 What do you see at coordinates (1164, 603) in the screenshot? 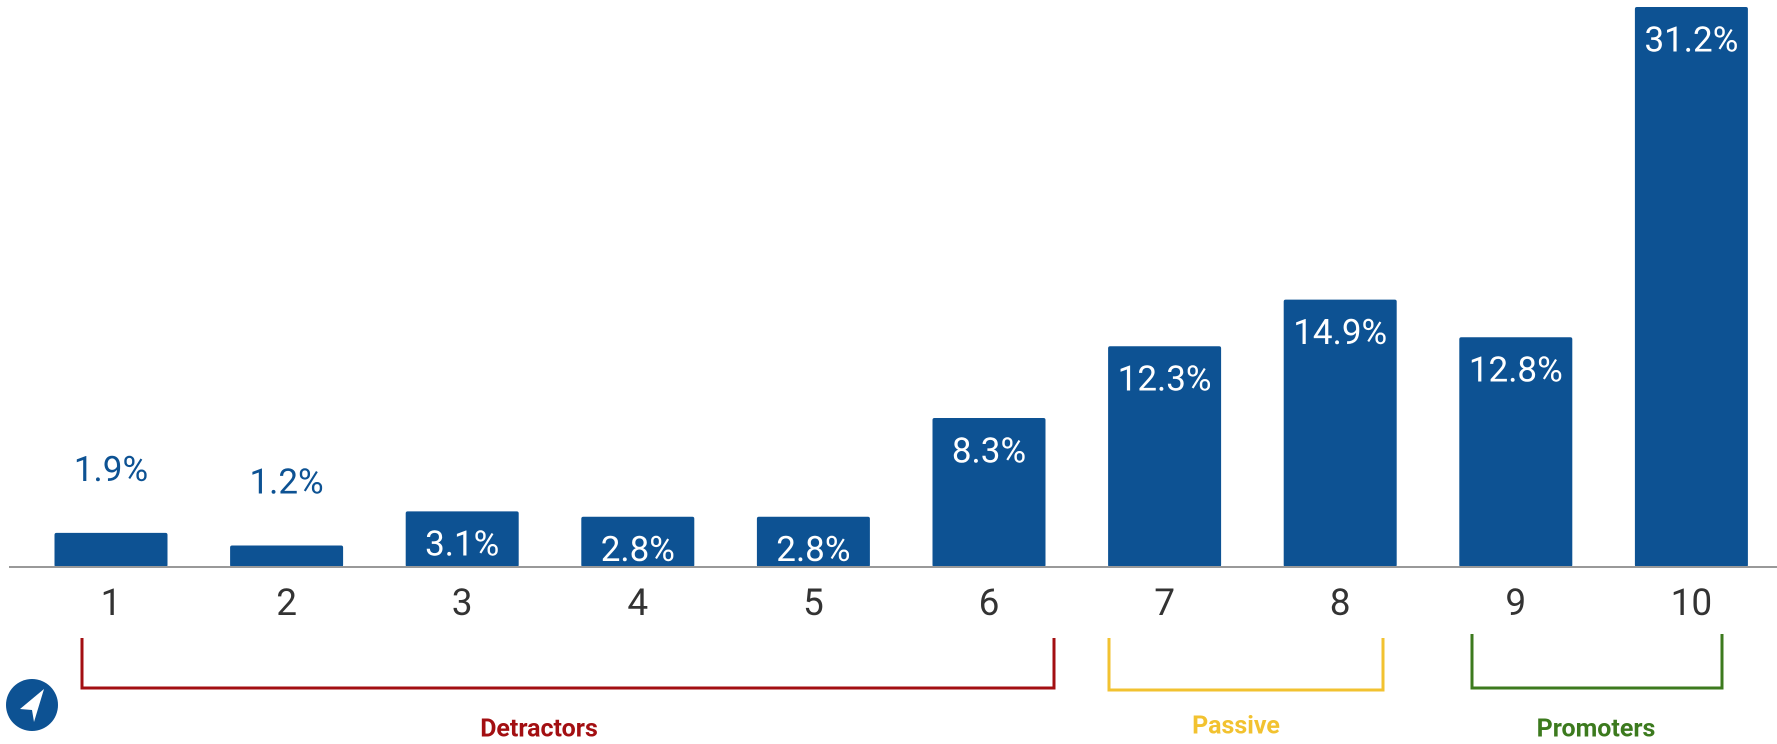
I see `x-tick-label: 7` at bounding box center [1164, 603].